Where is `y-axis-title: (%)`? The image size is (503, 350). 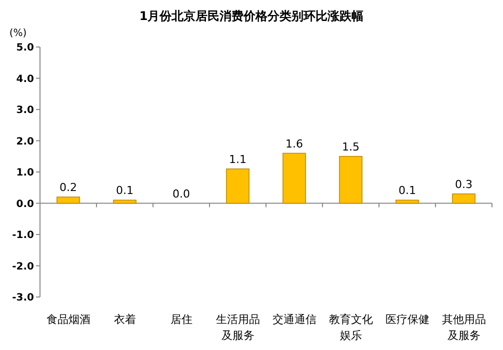
y-axis-title: (%) is located at coordinates (18, 33).